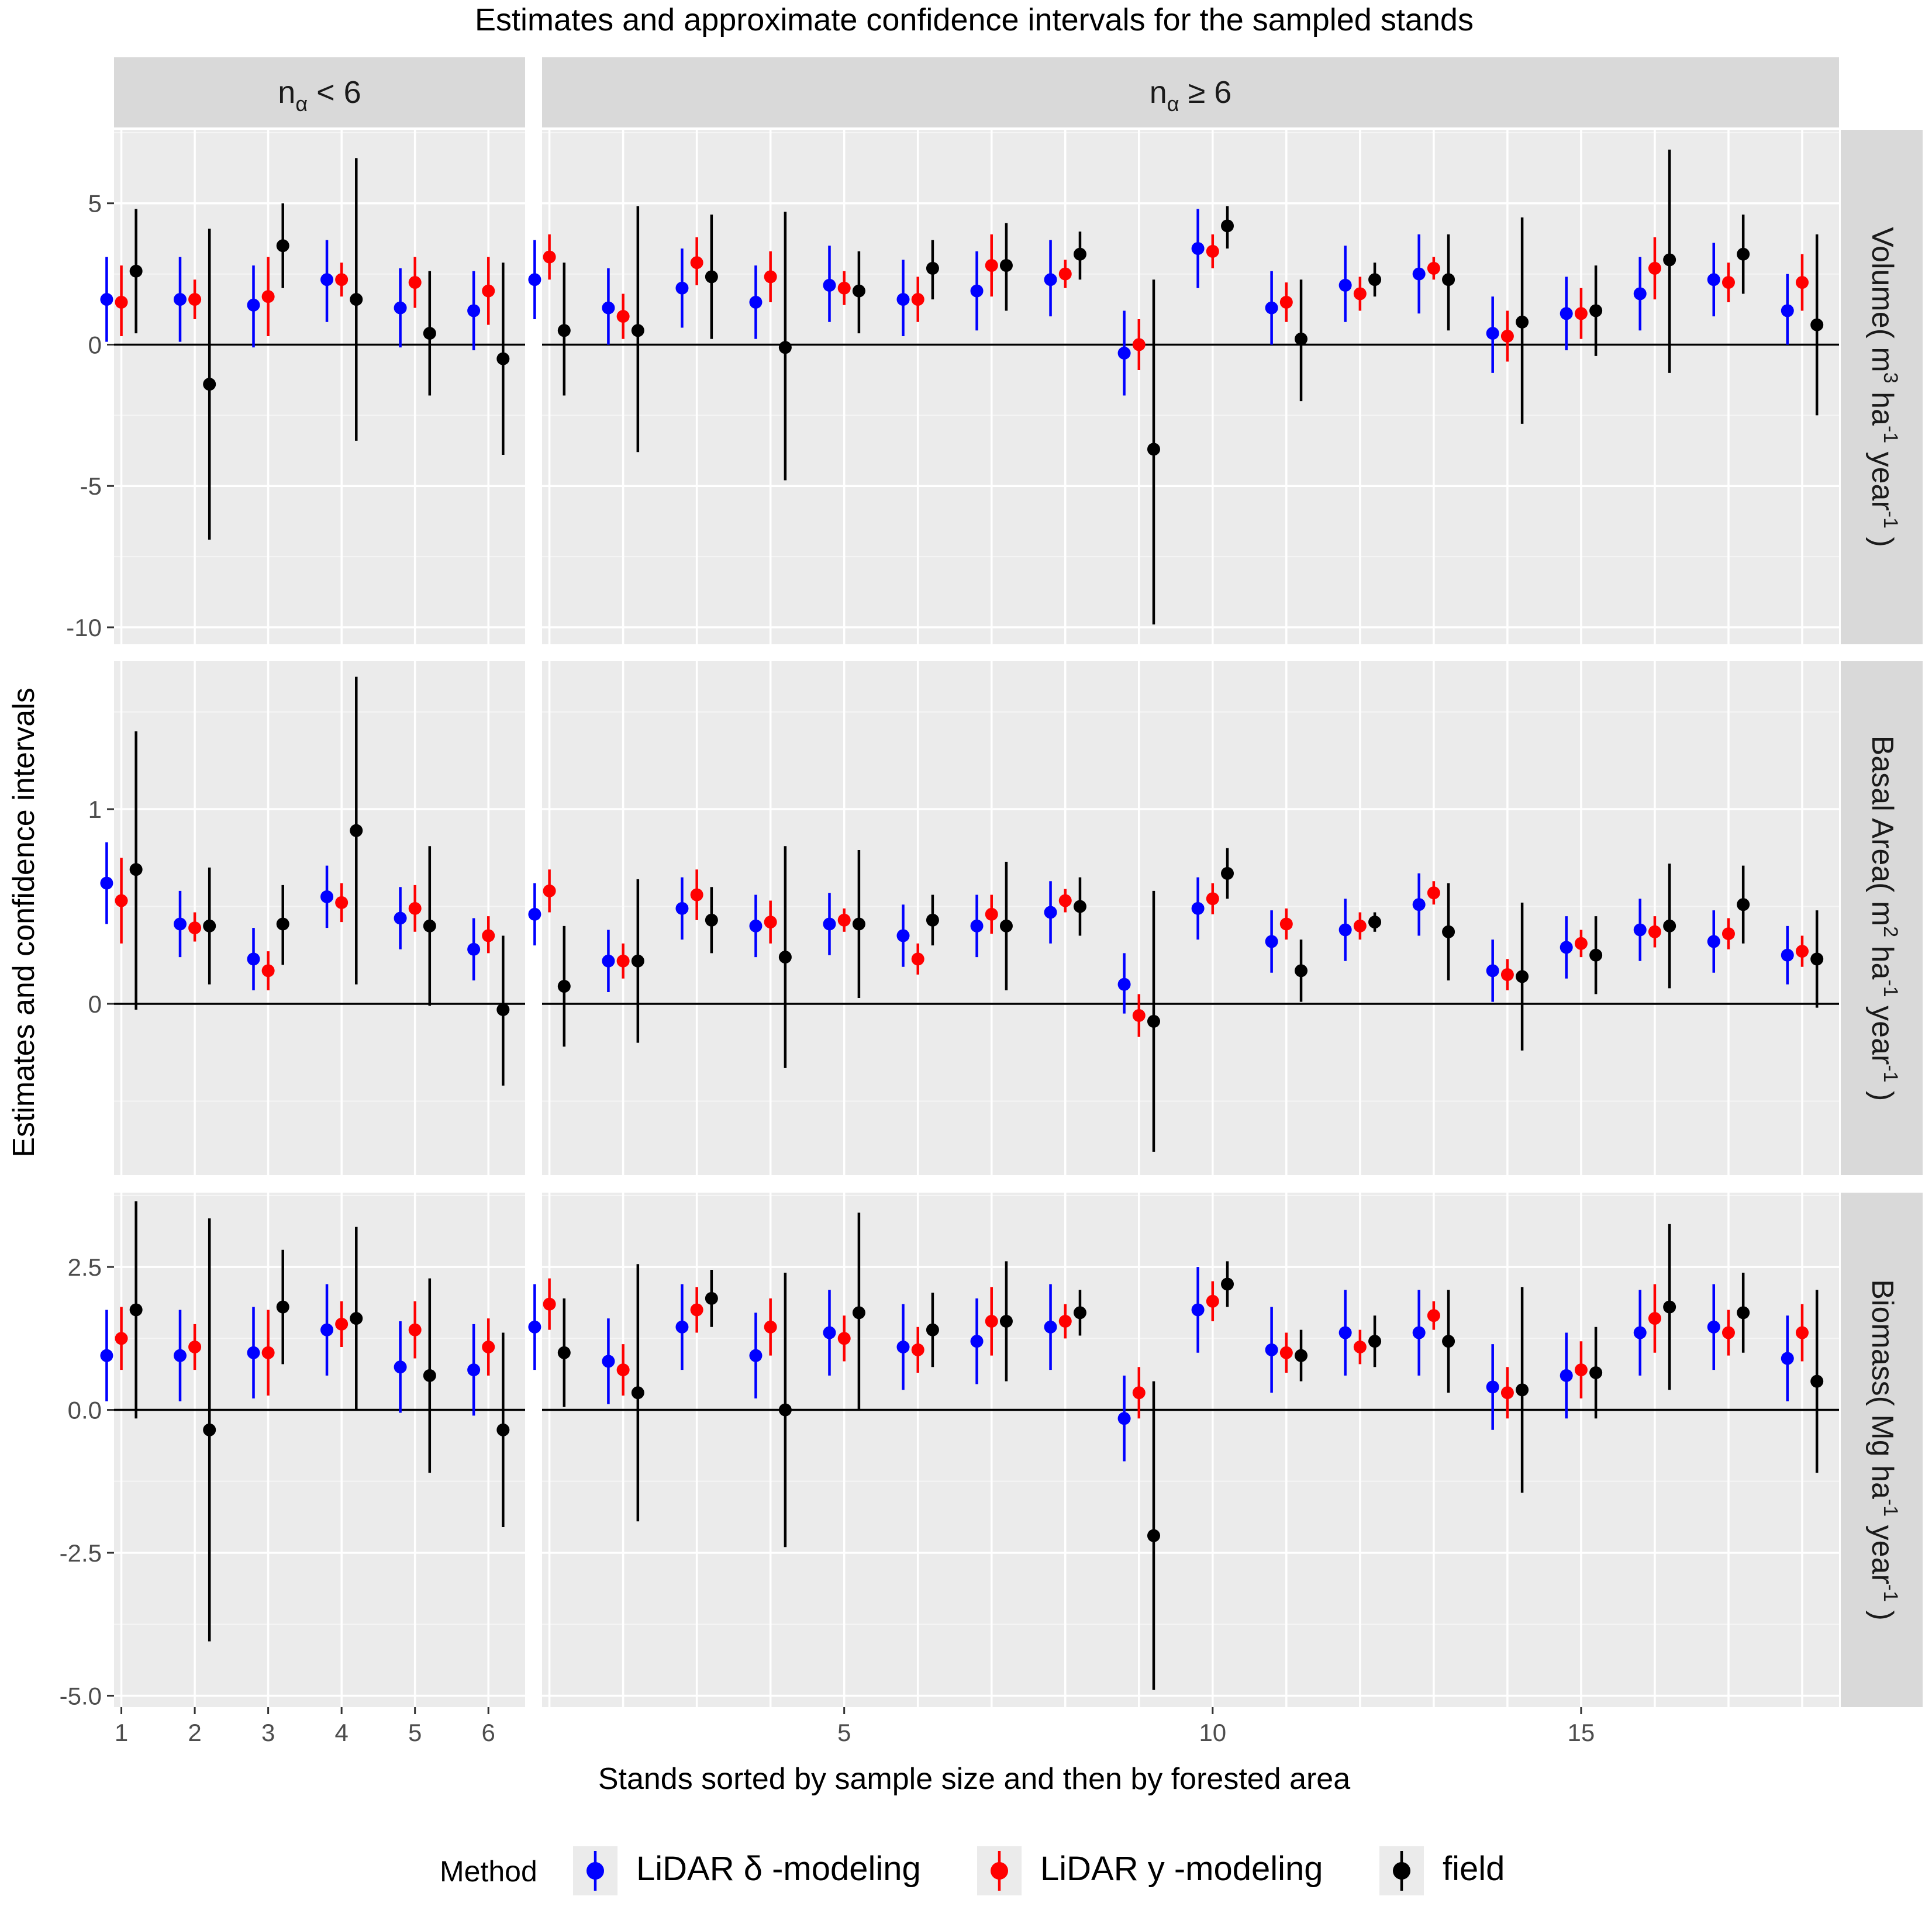 Image resolution: width=1932 pixels, height=1910 pixels. I want to click on strip-text: ≥ 6, so click(1205, 92).